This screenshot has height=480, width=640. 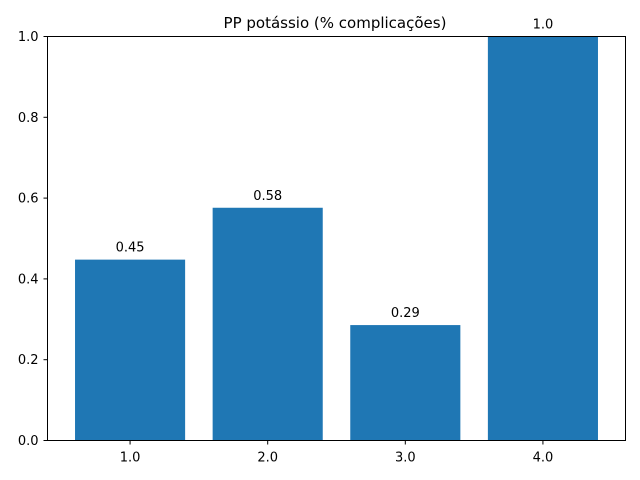 What do you see at coordinates (28, 441) in the screenshot?
I see `y-tick-label: 0.0` at bounding box center [28, 441].